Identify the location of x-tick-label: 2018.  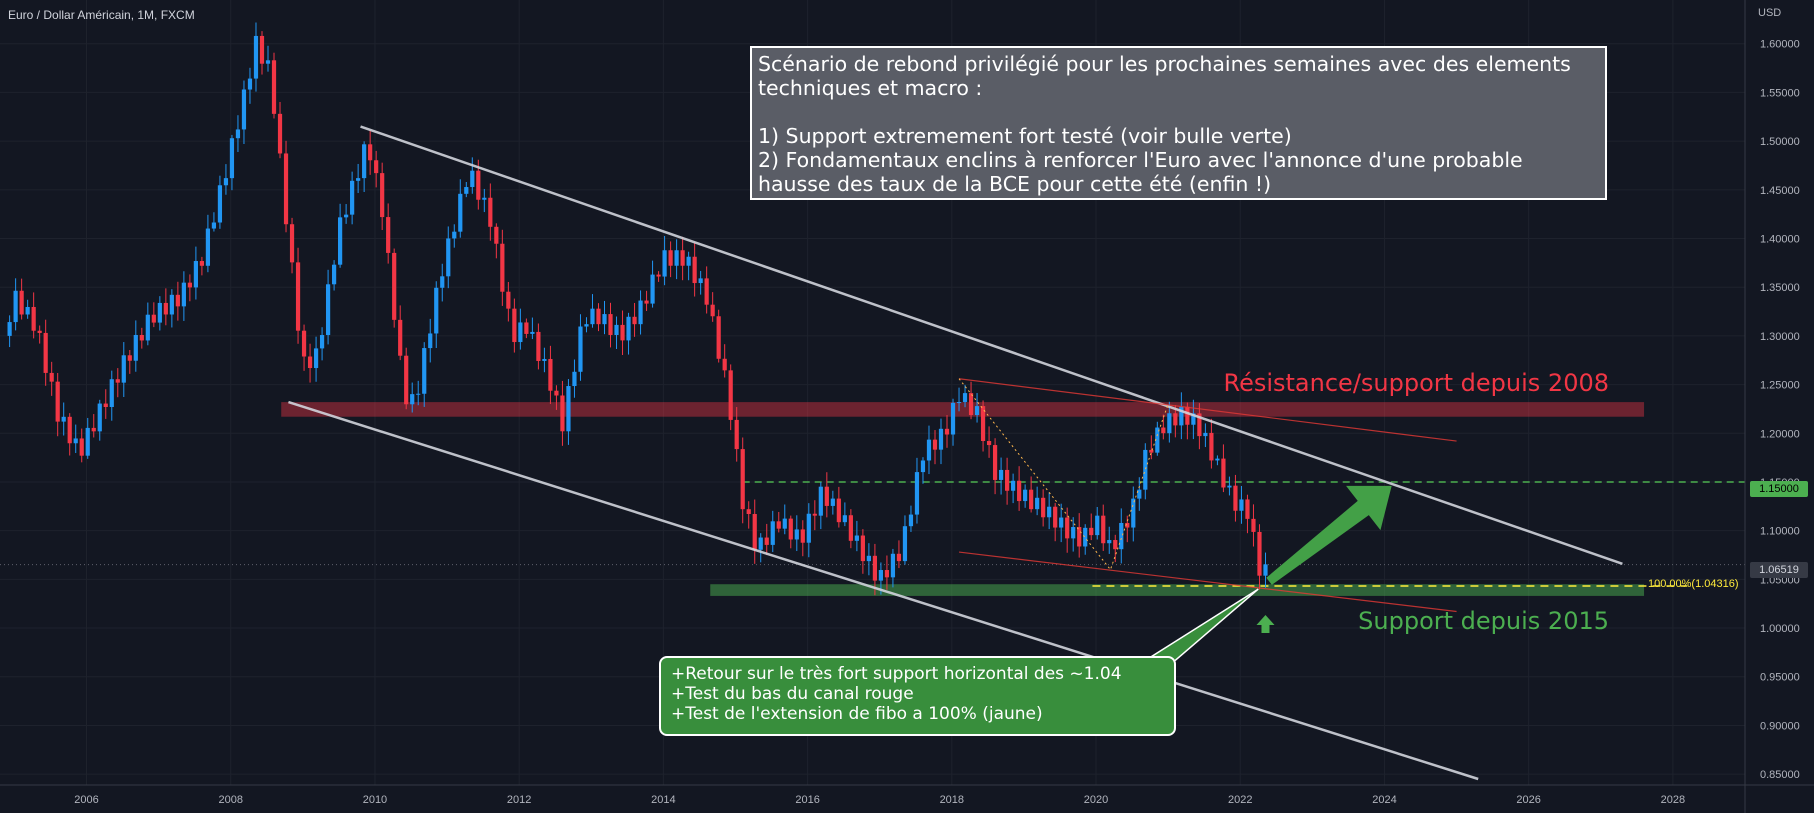
(952, 800).